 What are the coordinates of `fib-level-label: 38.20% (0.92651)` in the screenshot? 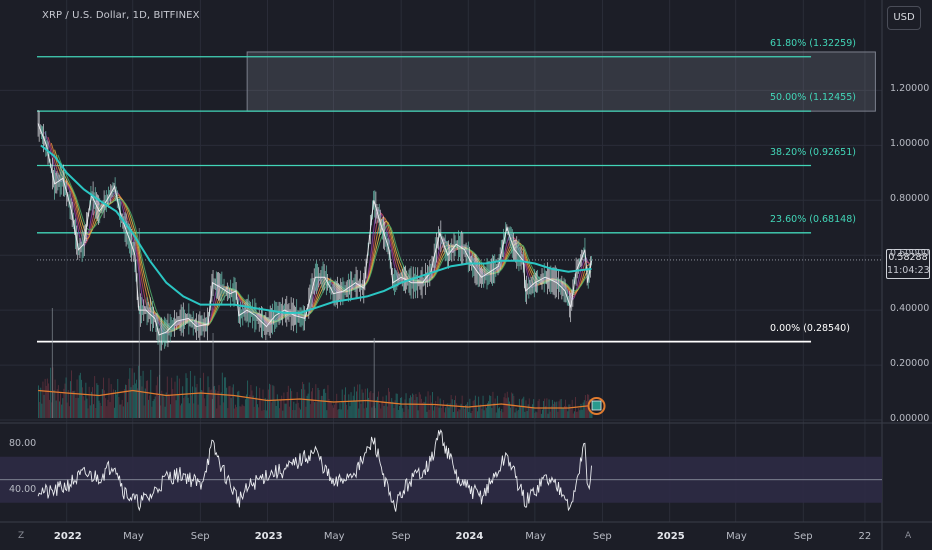 It's located at (813, 152).